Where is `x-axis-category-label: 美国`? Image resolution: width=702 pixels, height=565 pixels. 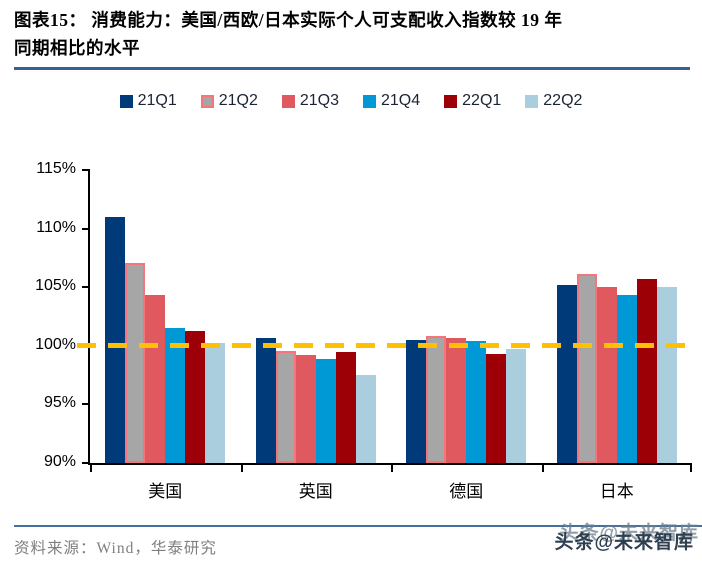 x-axis-category-label: 美国 is located at coordinates (165, 491).